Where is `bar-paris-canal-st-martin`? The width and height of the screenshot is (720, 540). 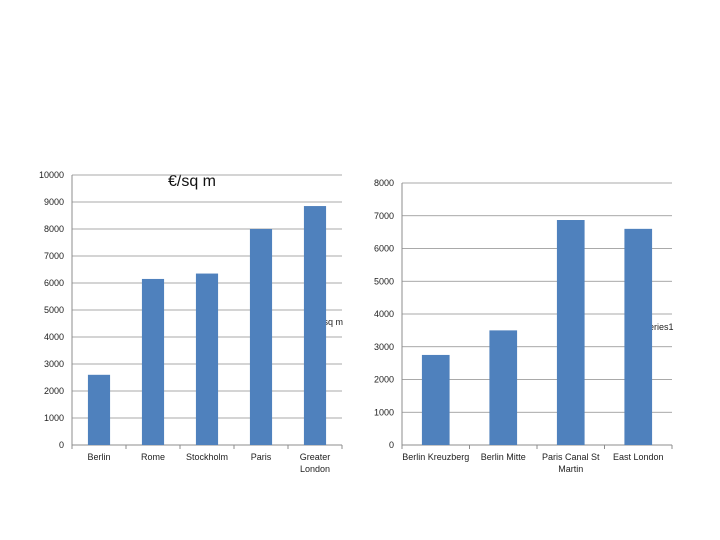 bar-paris-canal-st-martin is located at coordinates (570, 332).